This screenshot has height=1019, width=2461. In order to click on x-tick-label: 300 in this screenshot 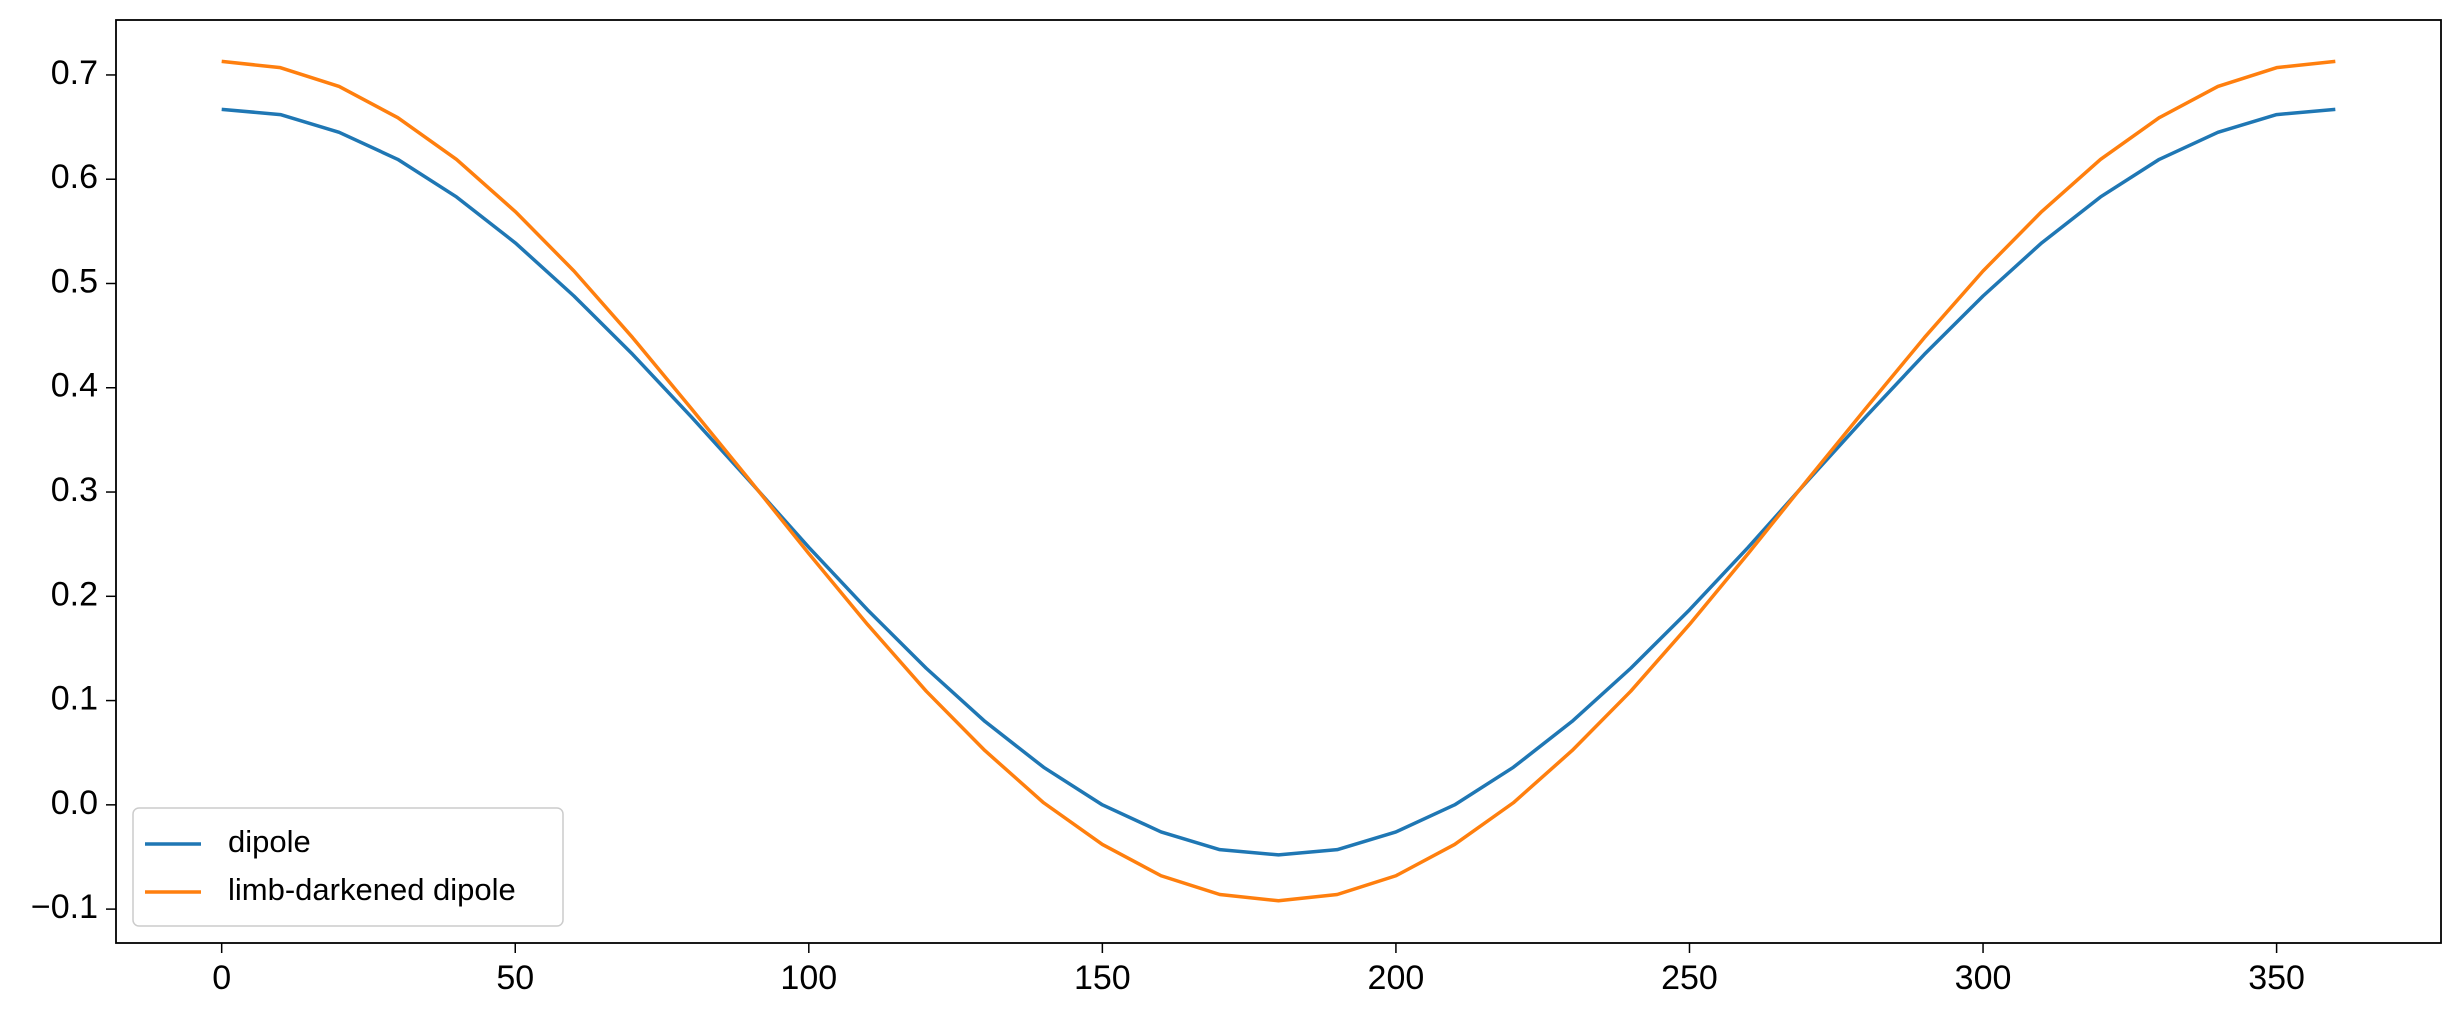, I will do `click(1983, 978)`.